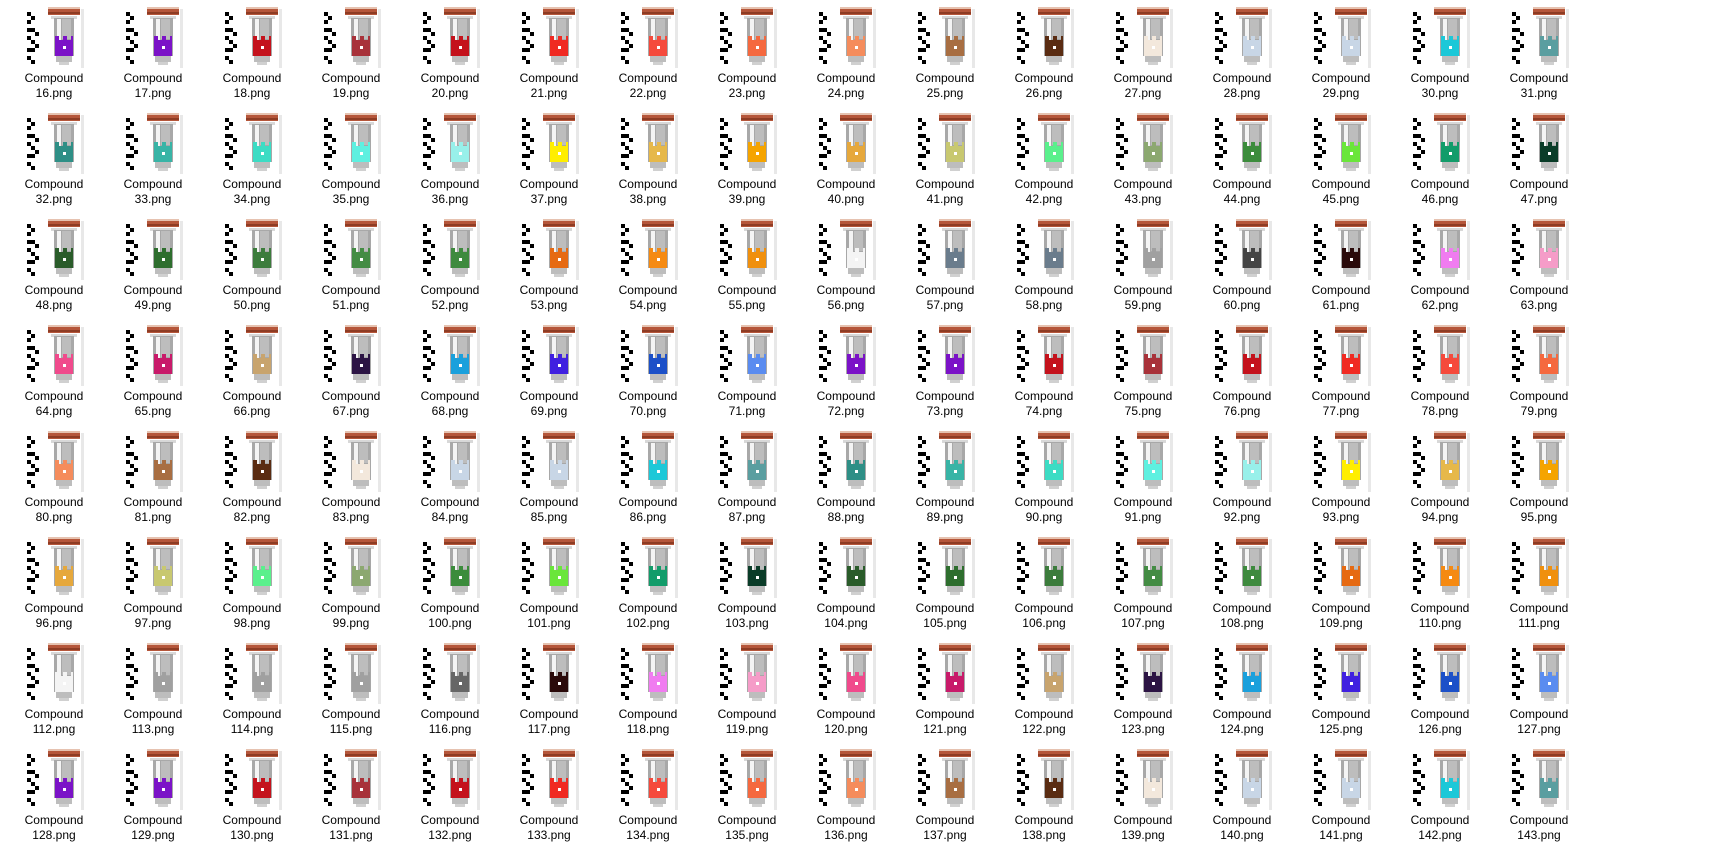 Image resolution: width=1710 pixels, height=851 pixels. I want to click on file-item: Compound 107.png, so click(1143, 583).